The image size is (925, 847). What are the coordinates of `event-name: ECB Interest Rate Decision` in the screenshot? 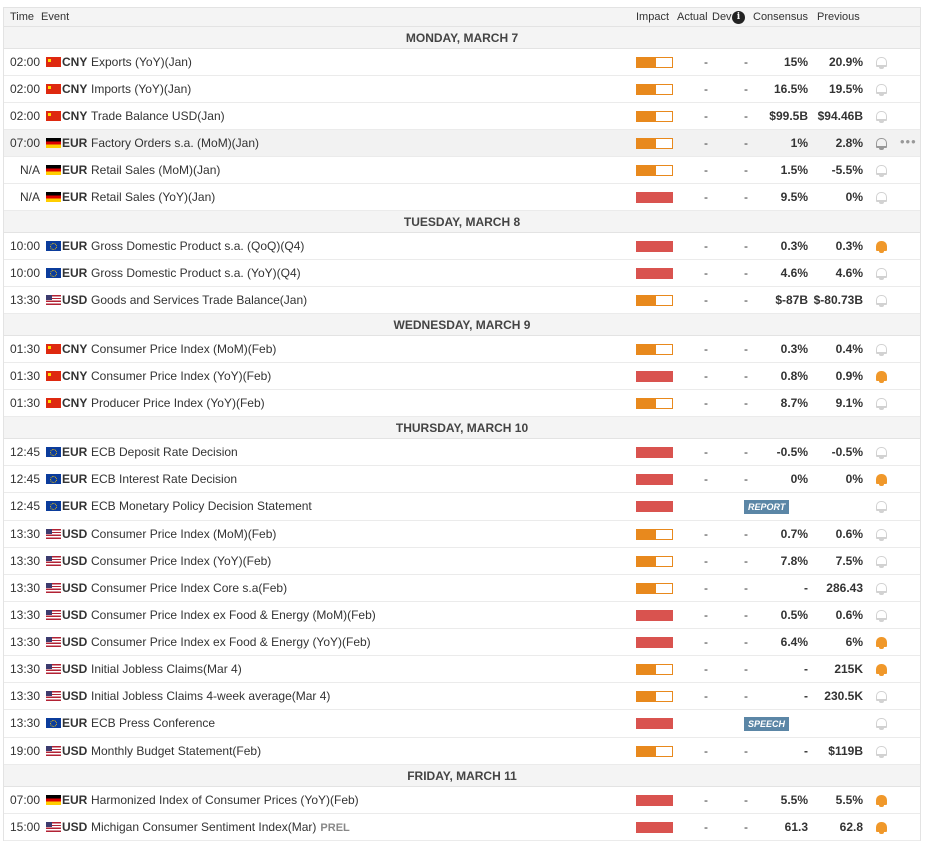 It's located at (164, 479).